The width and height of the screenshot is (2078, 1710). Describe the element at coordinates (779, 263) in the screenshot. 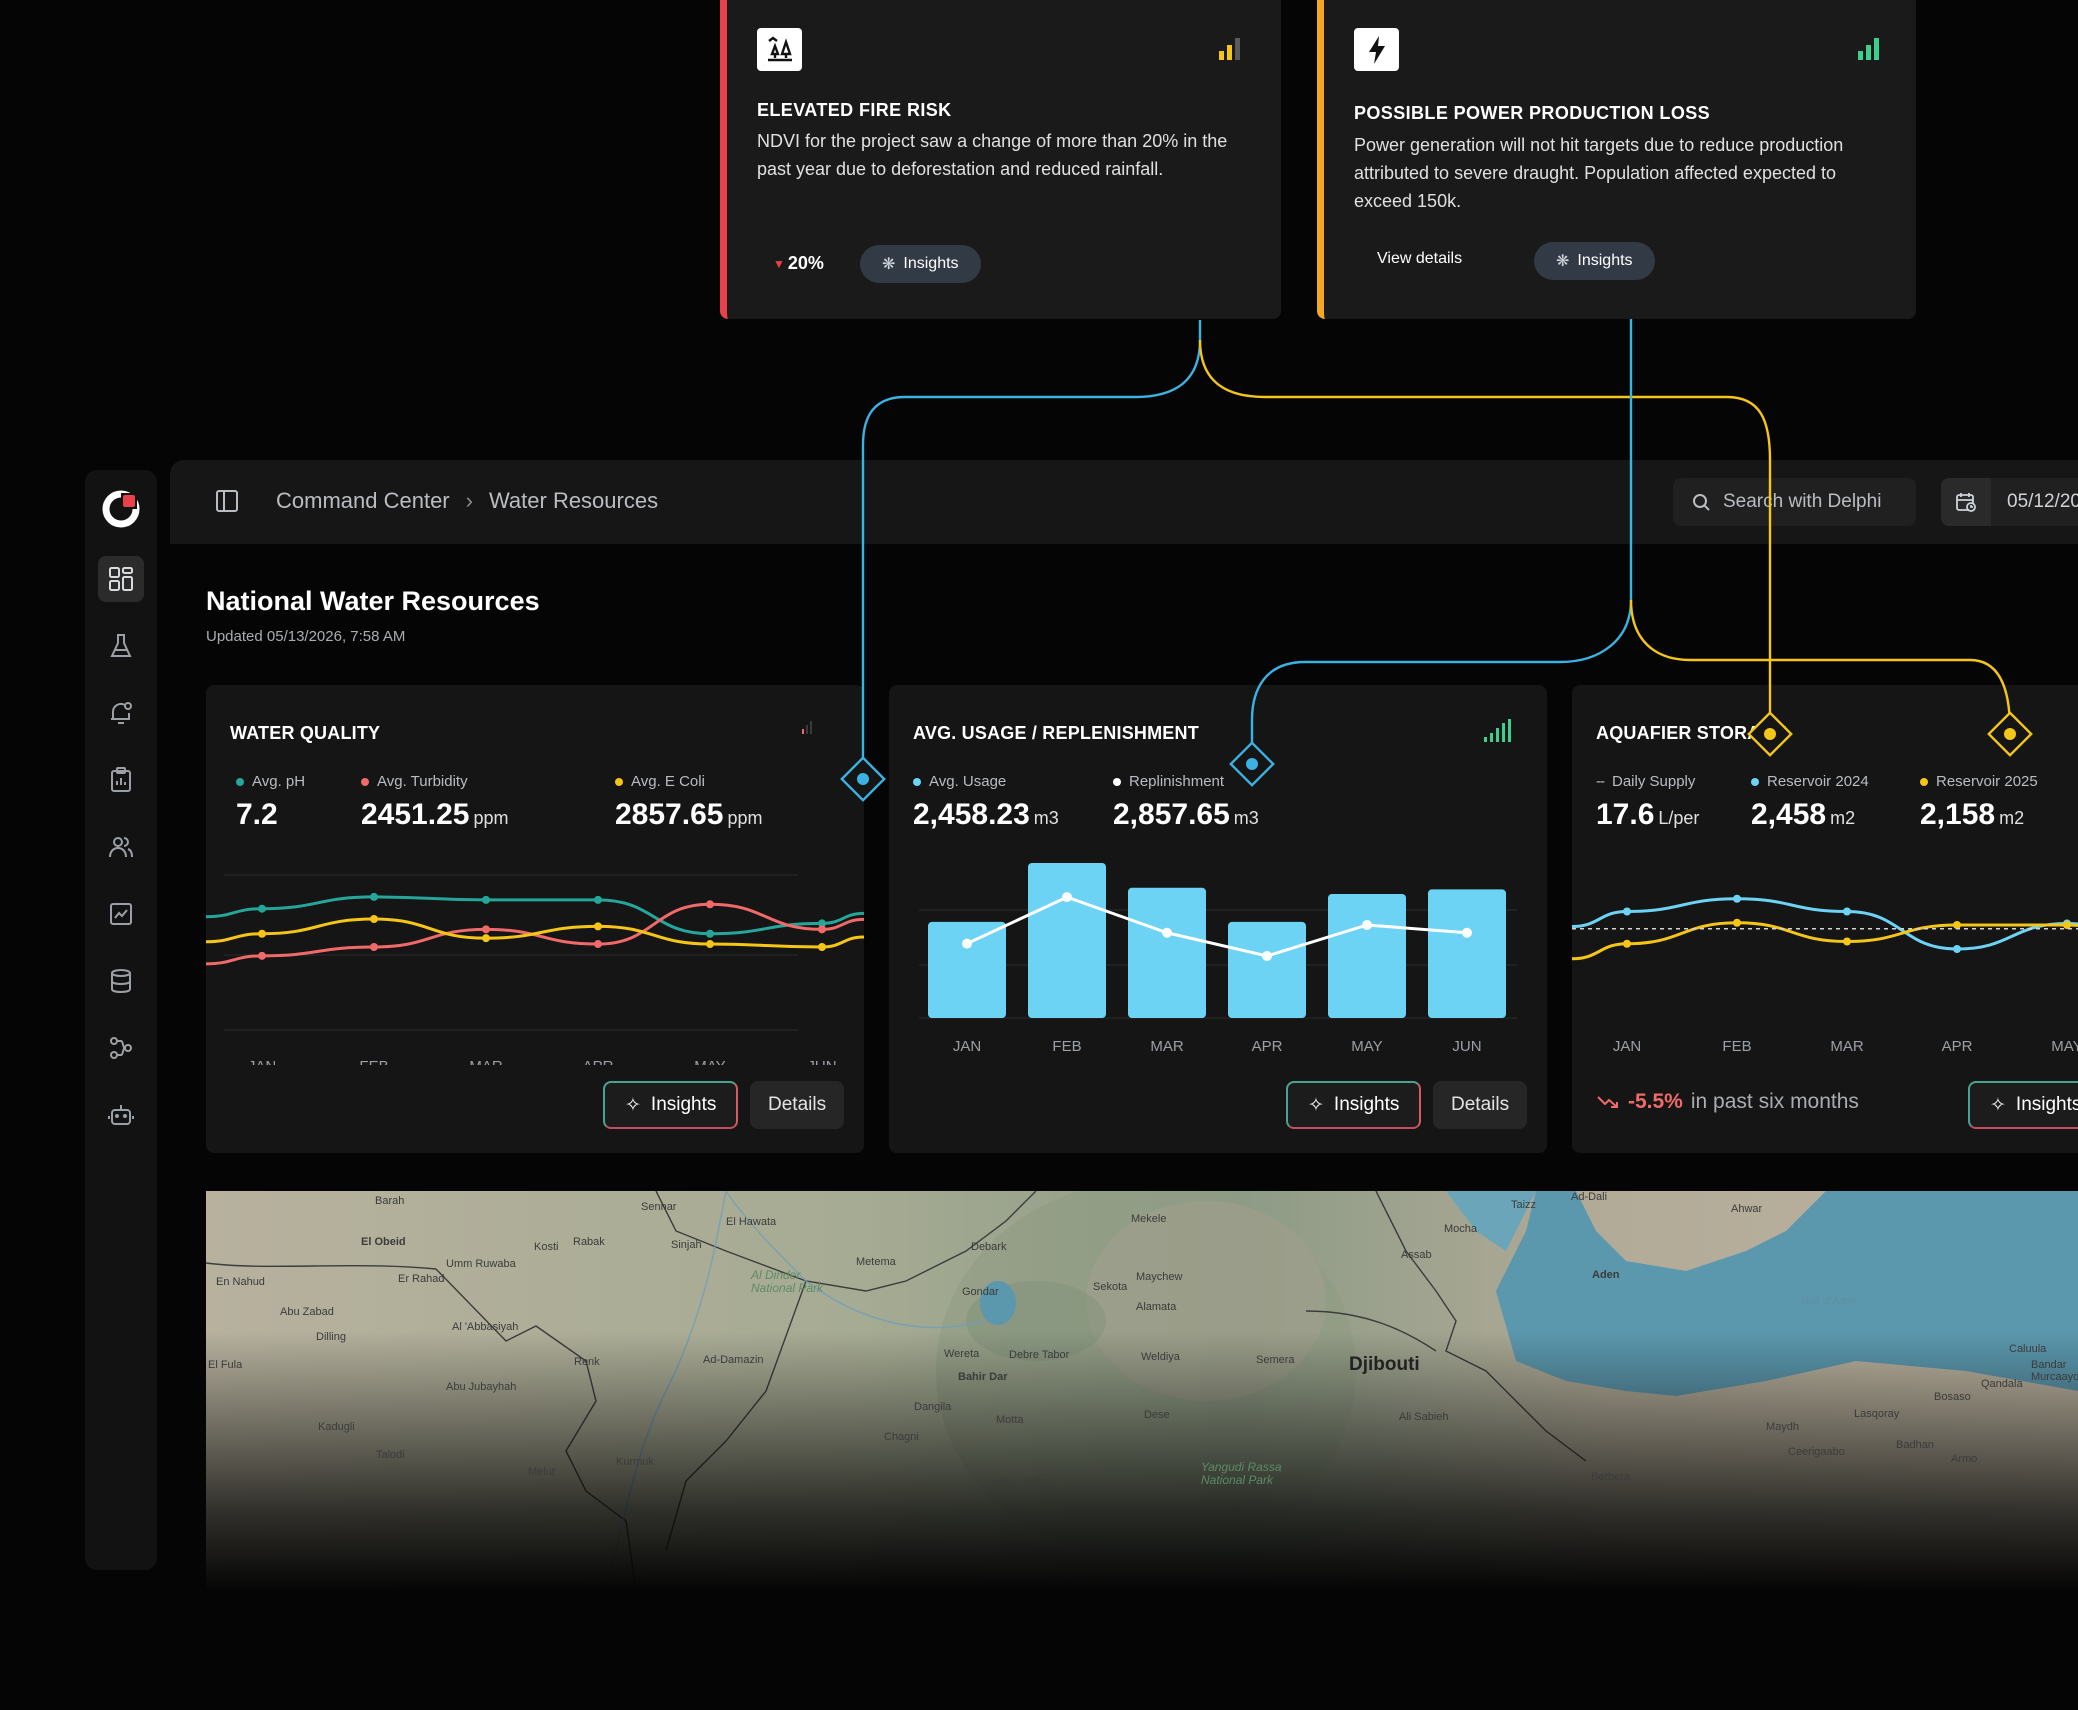

I see `down-triangle-icon: ▼` at that location.